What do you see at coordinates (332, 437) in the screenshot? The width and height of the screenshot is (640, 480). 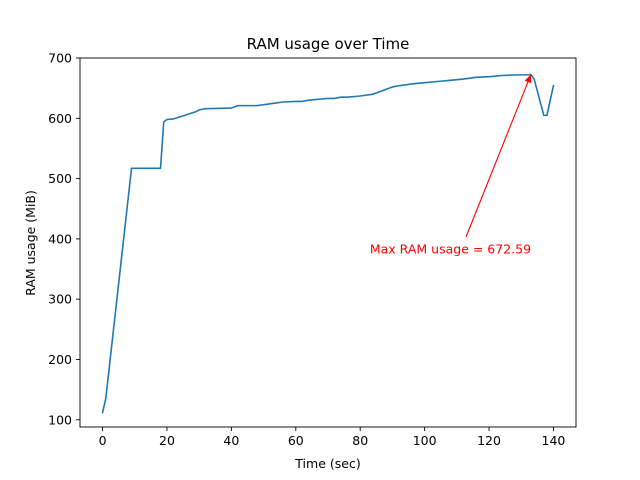 I see `x-axis: 0 20 40 60 80 100 120 140` at bounding box center [332, 437].